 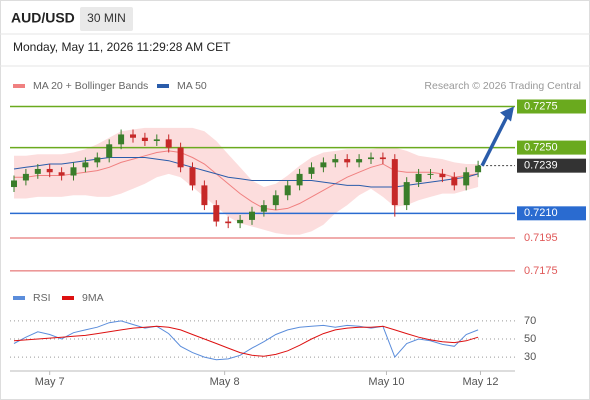 I want to click on legend-label: RSI, so click(x=42, y=298).